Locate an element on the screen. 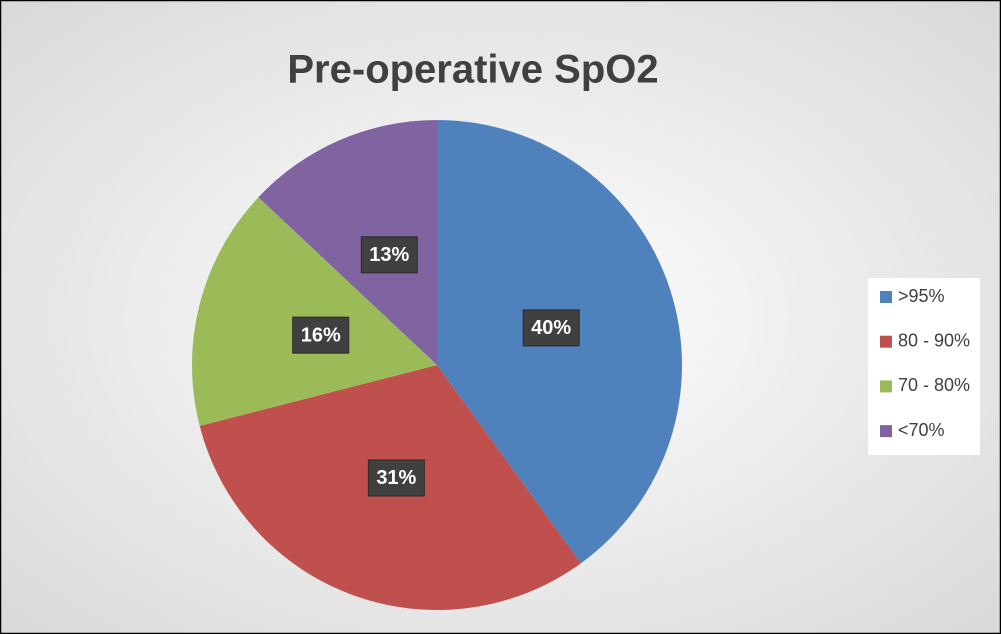 The image size is (1001, 634). data-labels: 40% 31% 16% 13% is located at coordinates (436, 366).